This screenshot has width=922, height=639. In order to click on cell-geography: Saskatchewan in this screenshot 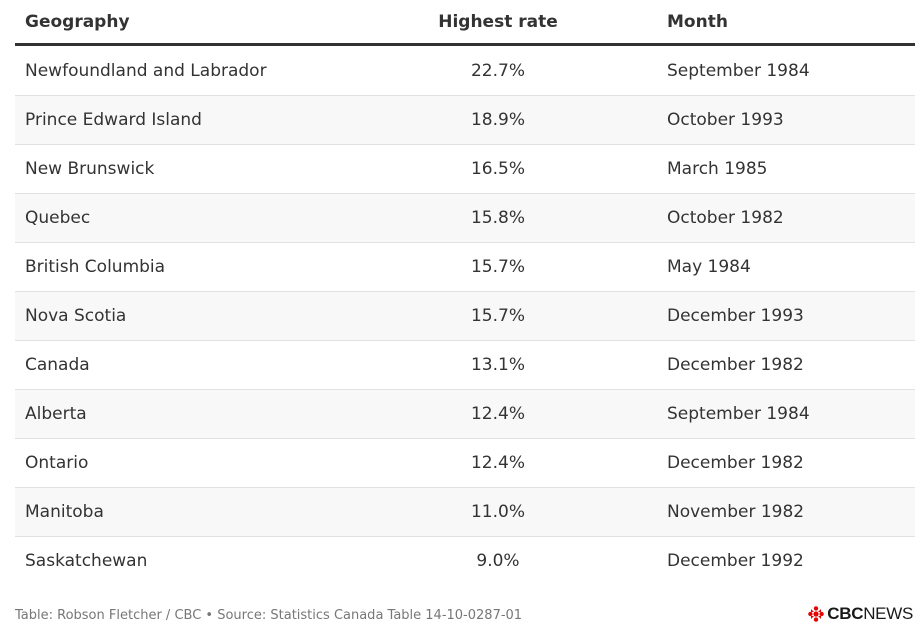, I will do `click(86, 561)`.